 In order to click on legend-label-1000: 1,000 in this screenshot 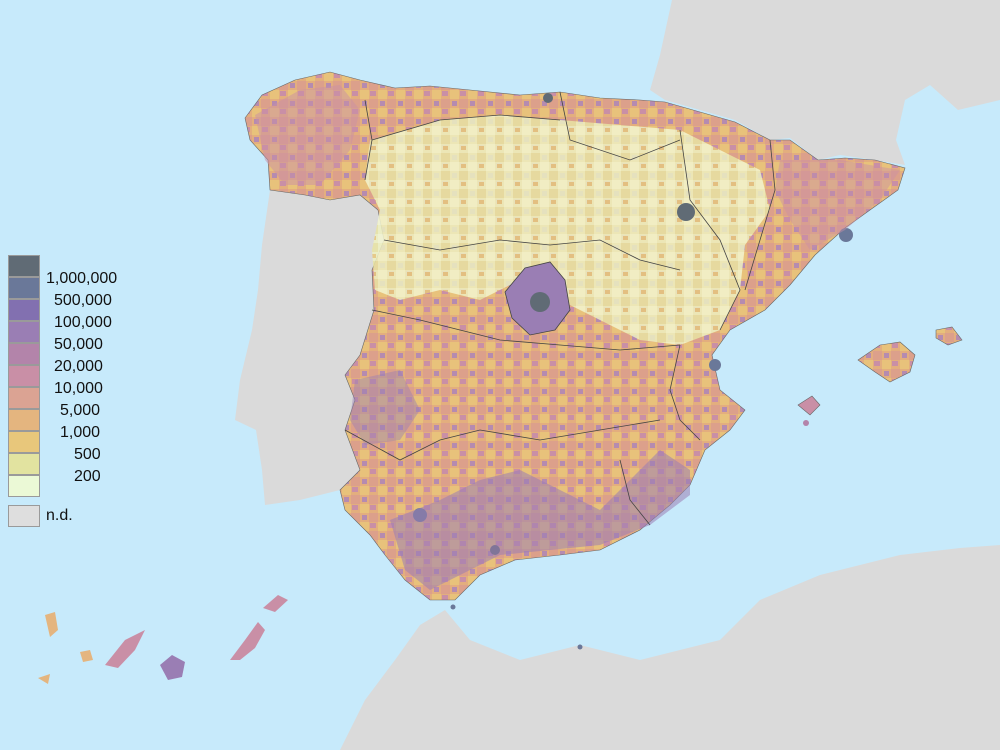, I will do `click(80, 432)`.